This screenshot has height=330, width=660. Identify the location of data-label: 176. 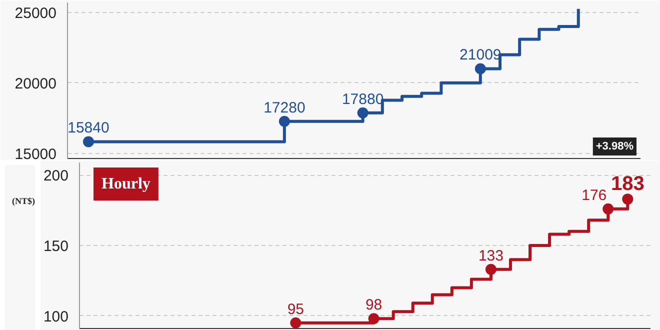
(594, 195).